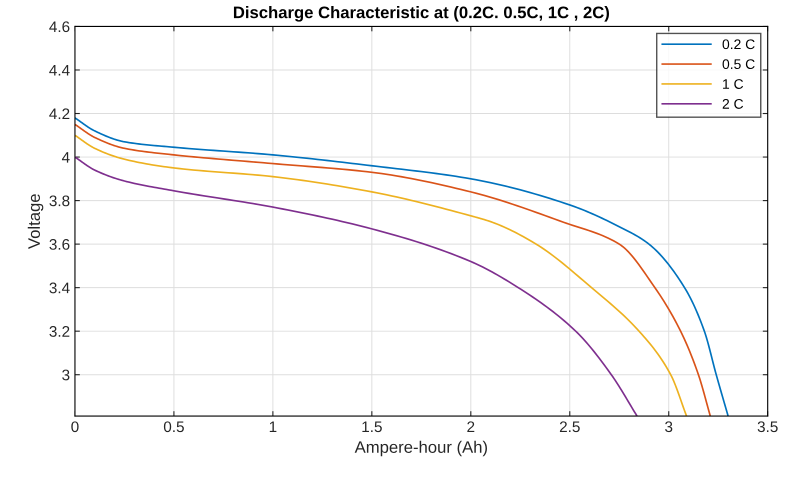 Image resolution: width=789 pixels, height=481 pixels. What do you see at coordinates (768, 426) in the screenshot?
I see `x-tick-label: 3.5` at bounding box center [768, 426].